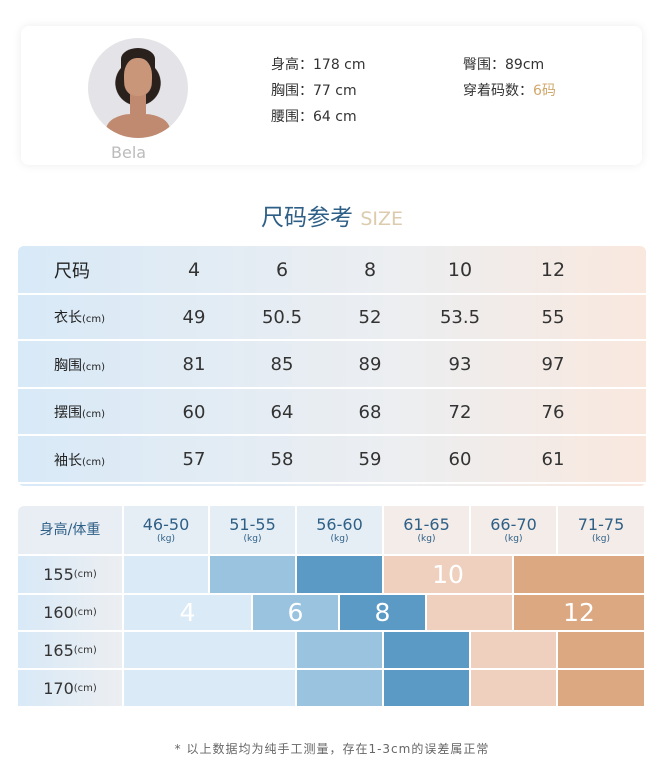 The height and width of the screenshot is (780, 664). I want to click on model-avatar, so click(138, 88).